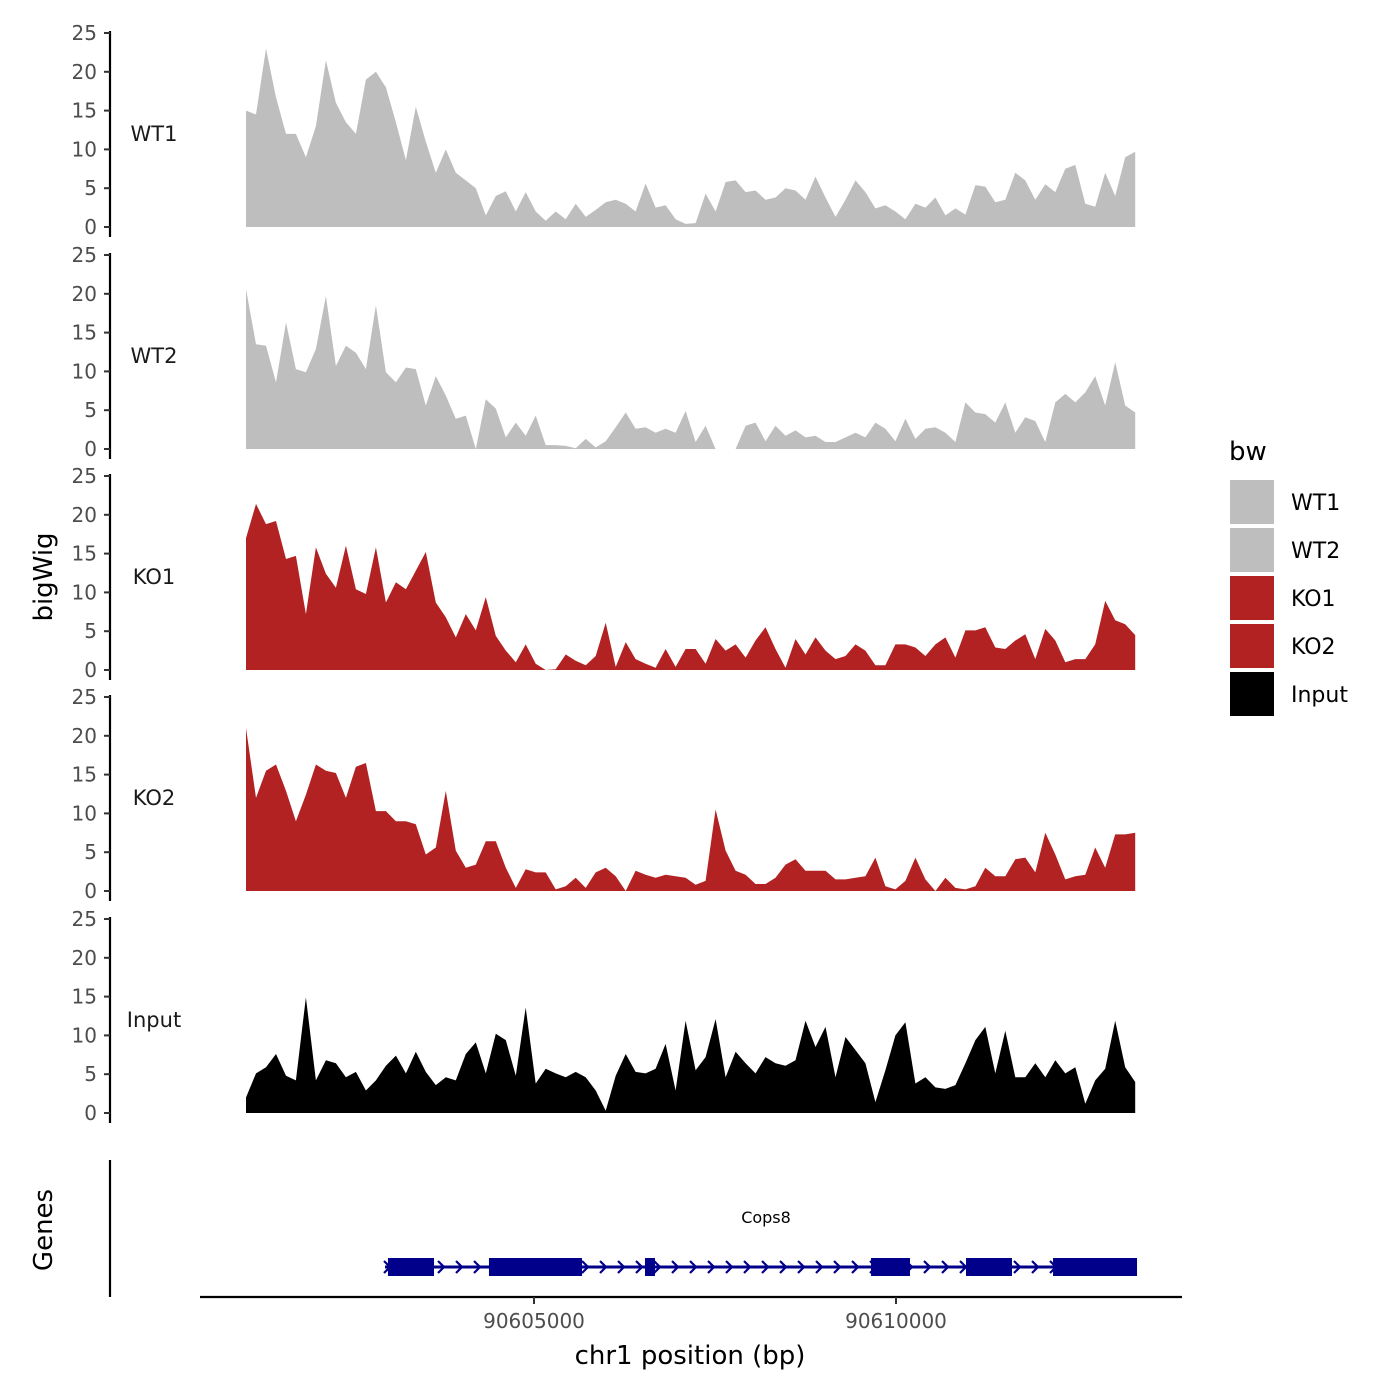  Describe the element at coordinates (44, 1230) in the screenshot. I see `genes-panel-label: Genes` at that location.